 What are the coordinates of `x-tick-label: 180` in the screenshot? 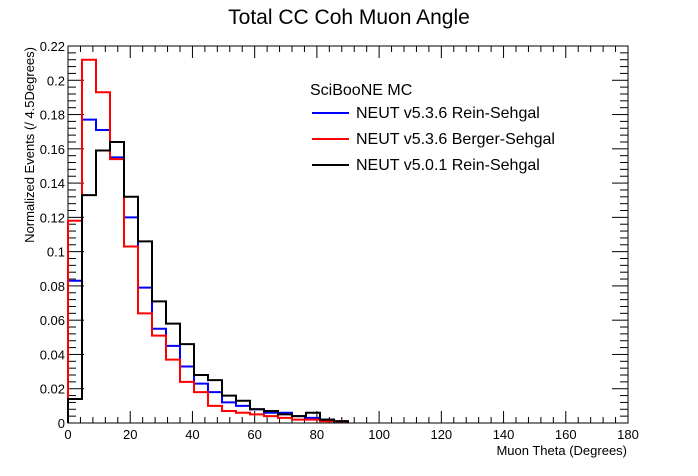 It's located at (628, 434).